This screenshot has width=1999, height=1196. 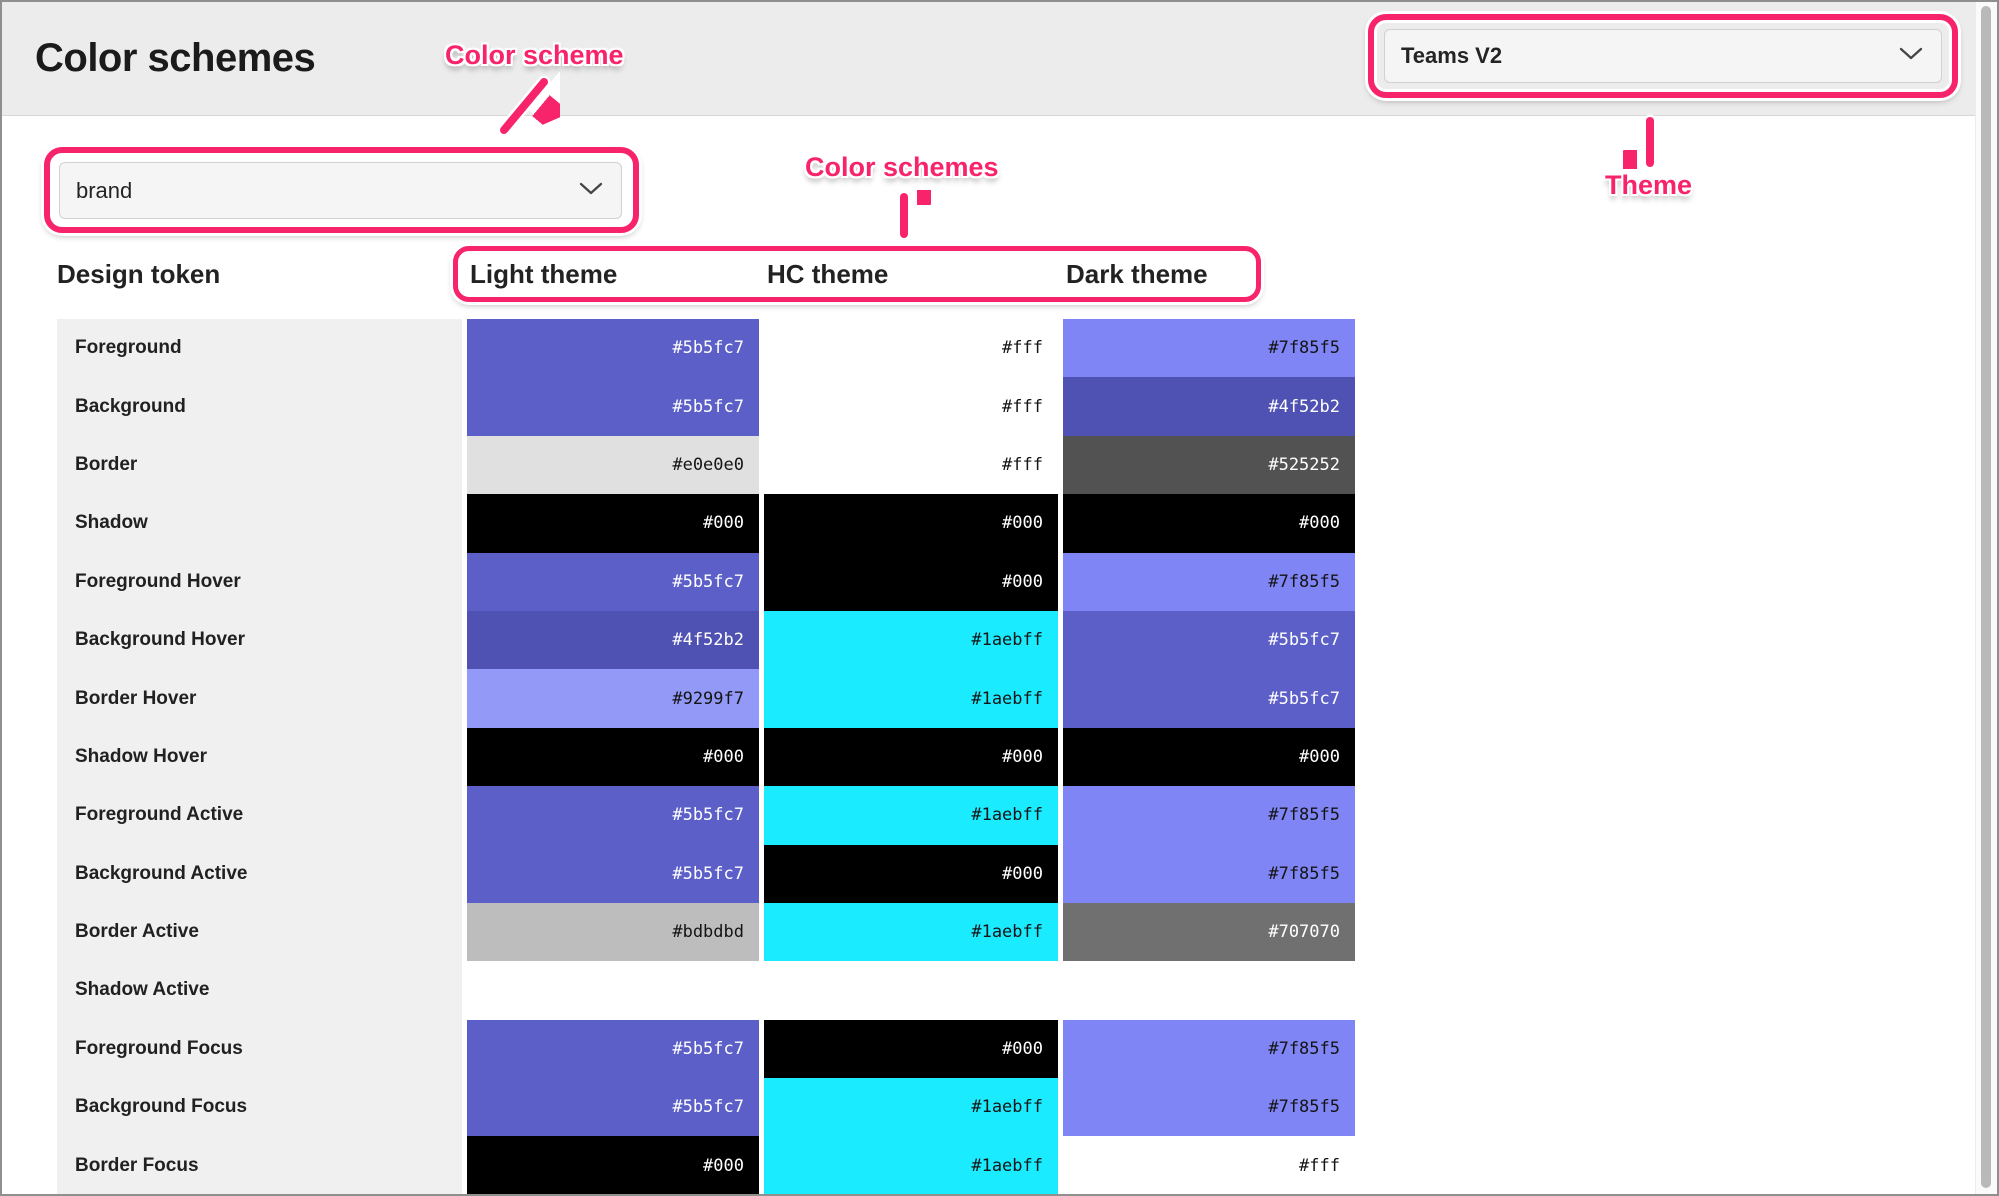 What do you see at coordinates (142, 990) in the screenshot?
I see `token-label: Shadow Active` at bounding box center [142, 990].